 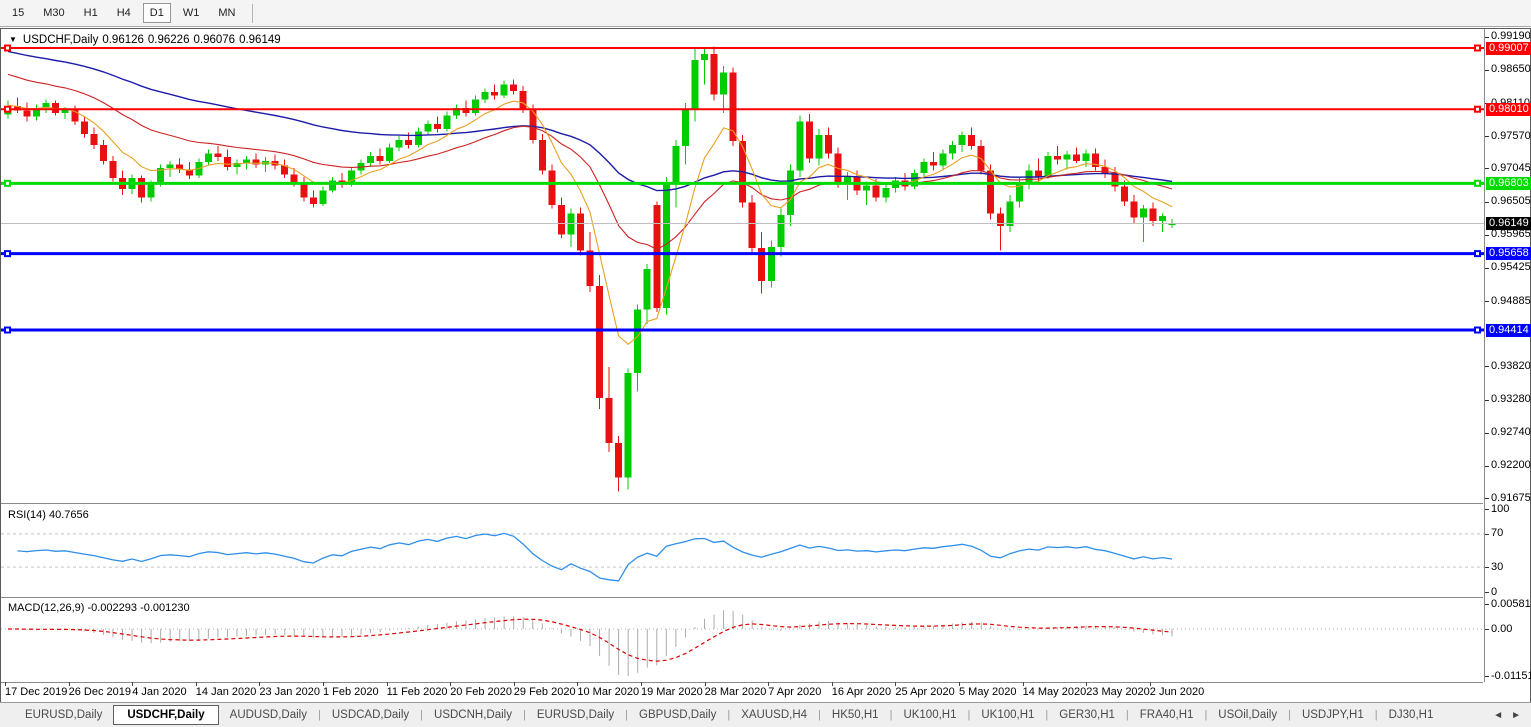 What do you see at coordinates (1511, 497) in the screenshot?
I see `price-axis-tick: 0.91675` at bounding box center [1511, 497].